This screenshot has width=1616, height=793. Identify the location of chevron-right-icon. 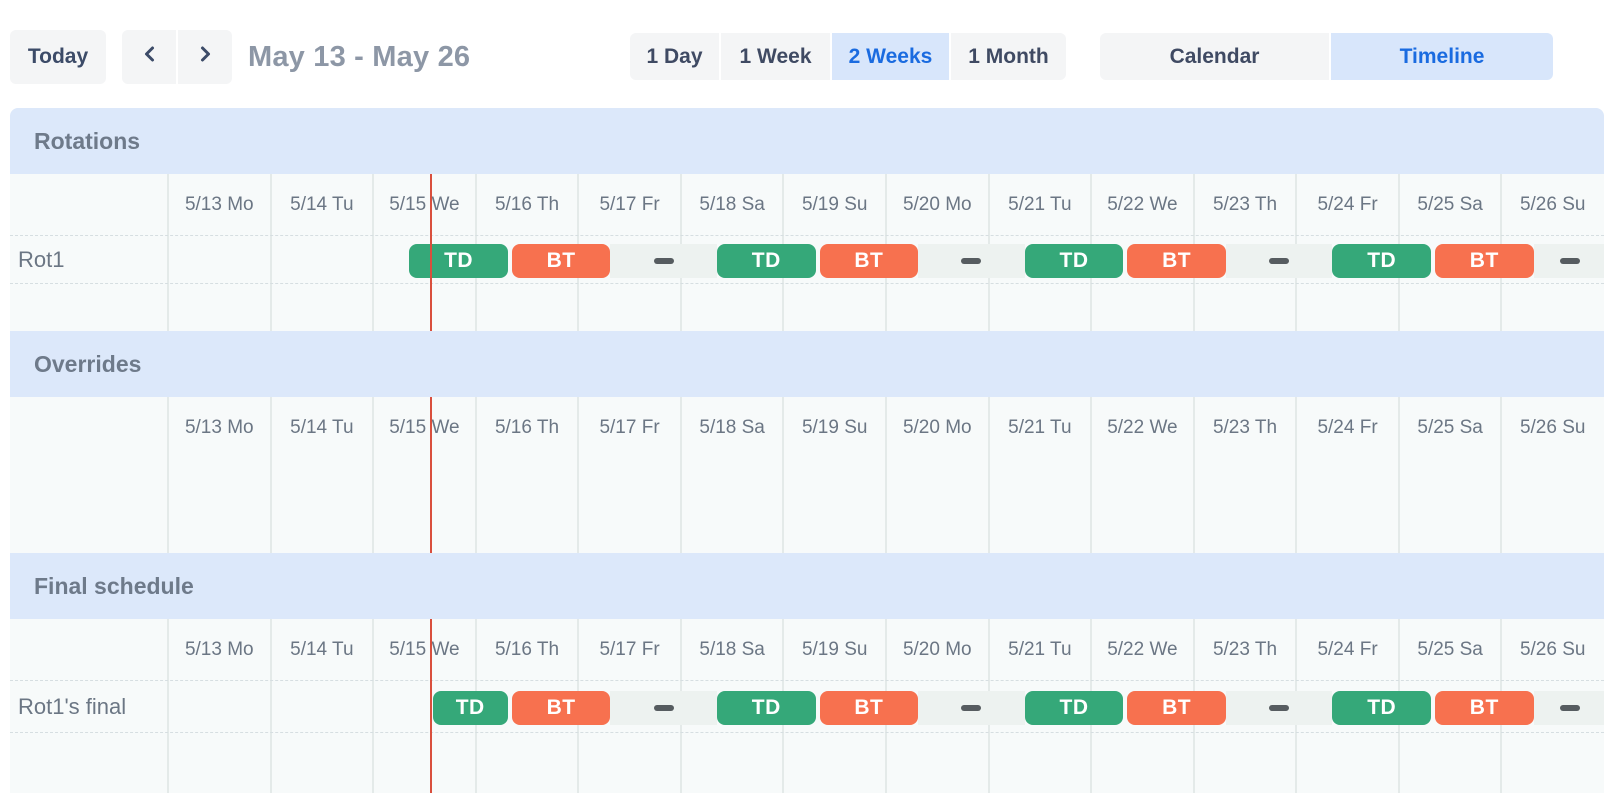
(205, 57).